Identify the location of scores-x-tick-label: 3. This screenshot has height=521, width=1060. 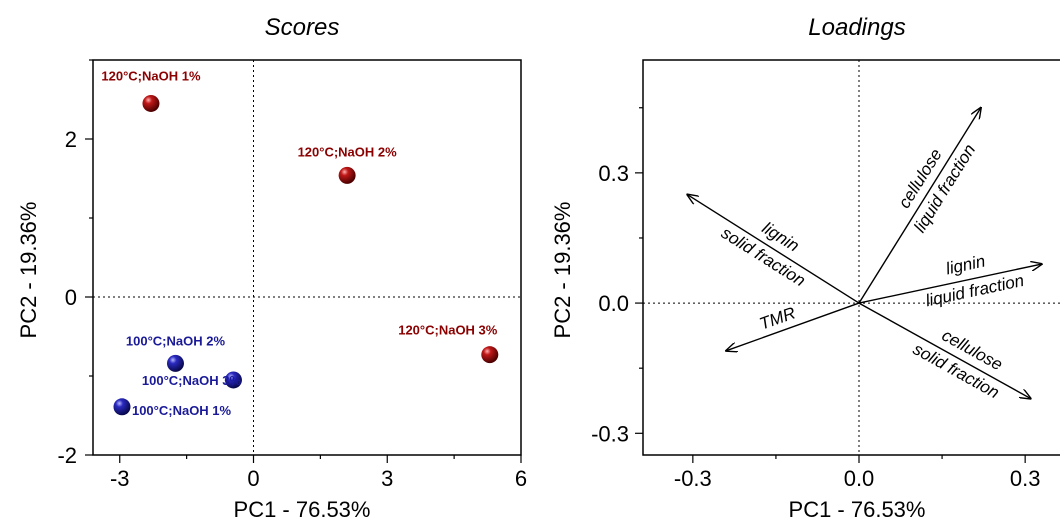
(387, 478).